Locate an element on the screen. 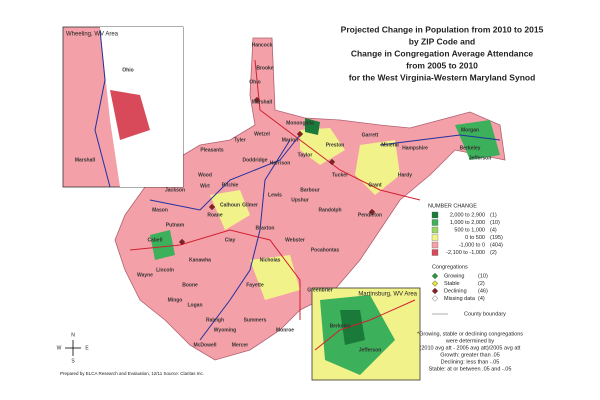 The image size is (600, 400). note-line: Stable: at or between .05 and -.05 is located at coordinates (470, 369).